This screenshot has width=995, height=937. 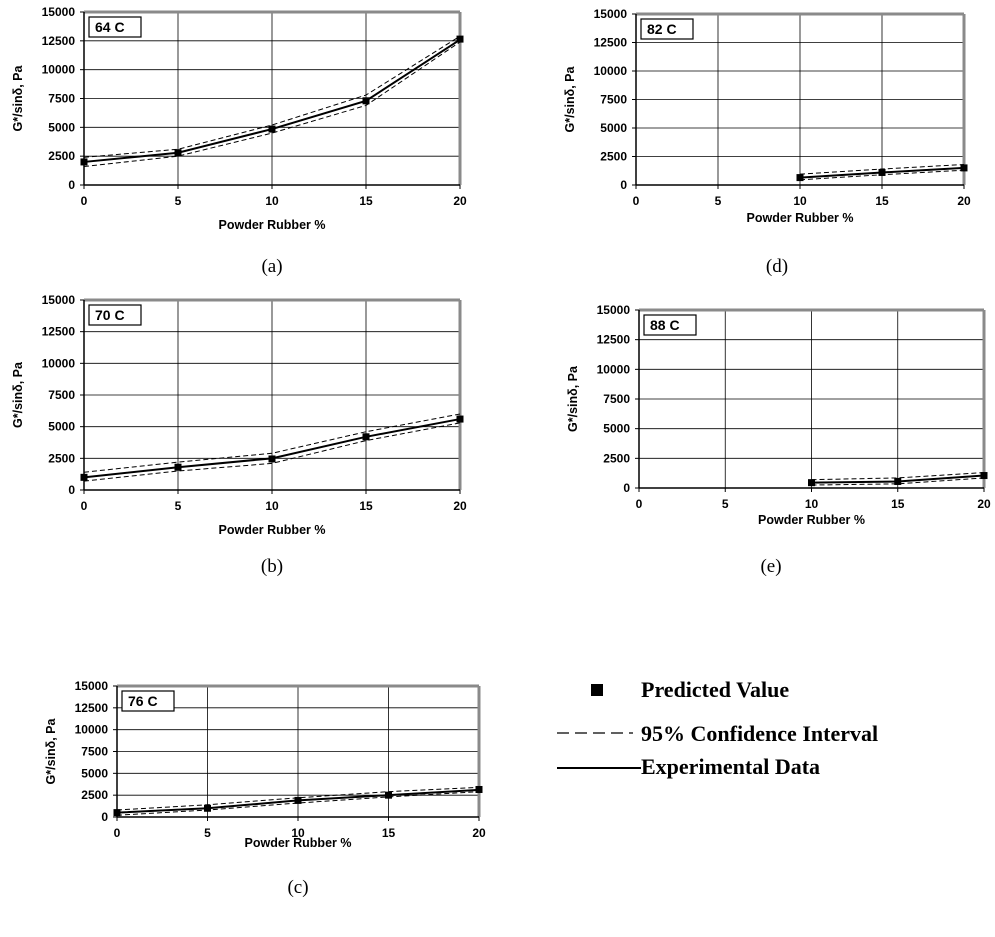 I want to click on panel-tag-label: 64 C, so click(x=110, y=27).